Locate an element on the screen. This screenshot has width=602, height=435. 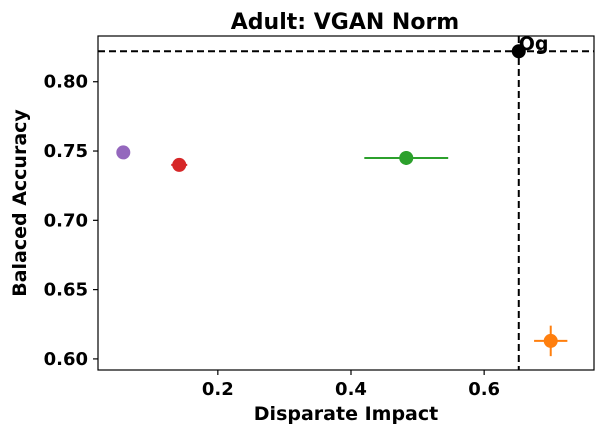
x-tick-label: 0.2 is located at coordinates (218, 389).